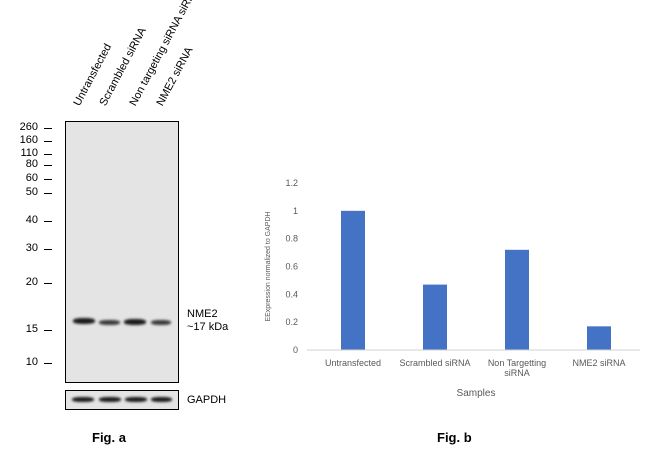 This screenshot has width=650, height=454. What do you see at coordinates (291, 239) in the screenshot?
I see `y-tick-label: 0.8` at bounding box center [291, 239].